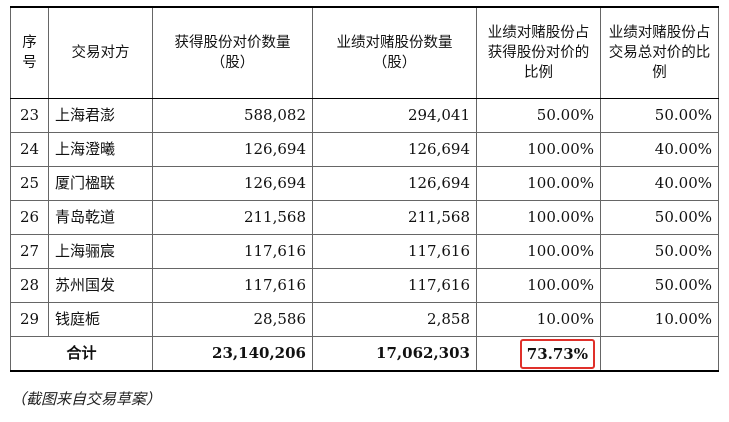 The height and width of the screenshot is (422, 729). What do you see at coordinates (557, 353) in the screenshot?
I see `highlighted-total-pct: 73.73%` at bounding box center [557, 353].